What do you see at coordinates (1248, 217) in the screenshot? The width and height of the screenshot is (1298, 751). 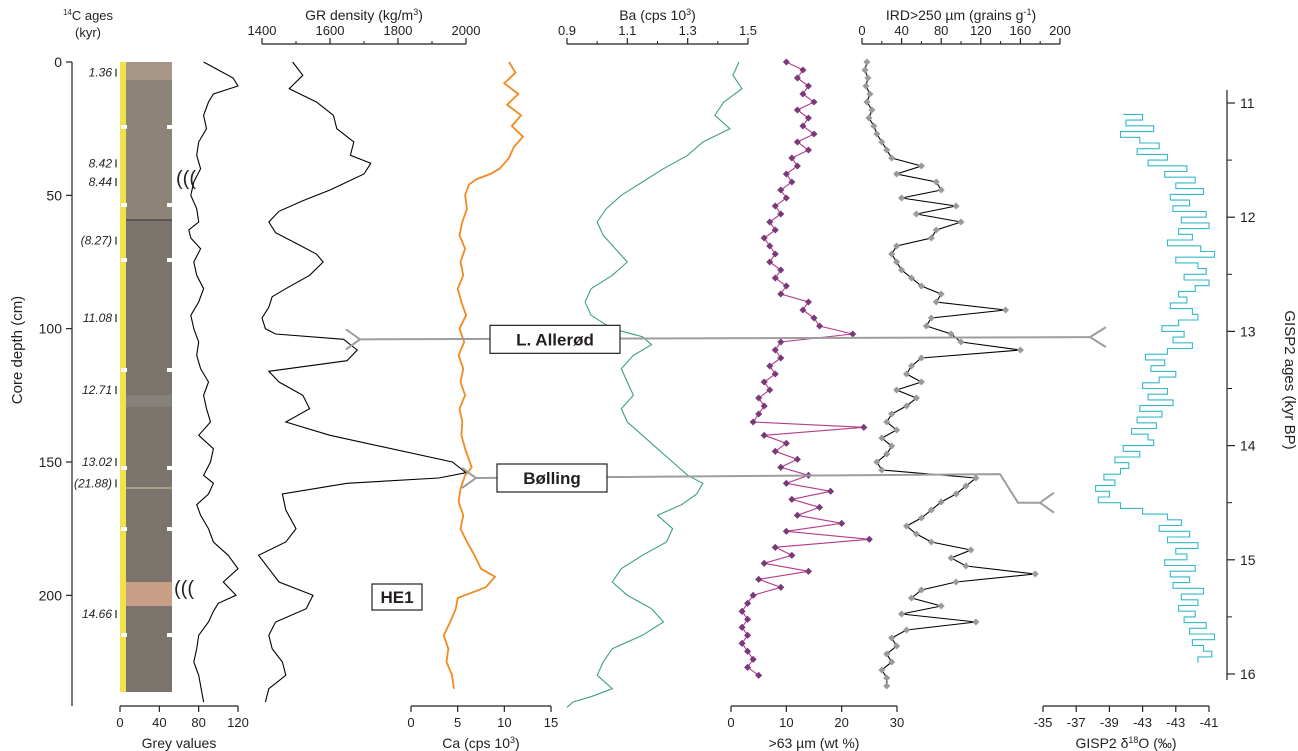 I see `age-tick-label: 12` at bounding box center [1248, 217].